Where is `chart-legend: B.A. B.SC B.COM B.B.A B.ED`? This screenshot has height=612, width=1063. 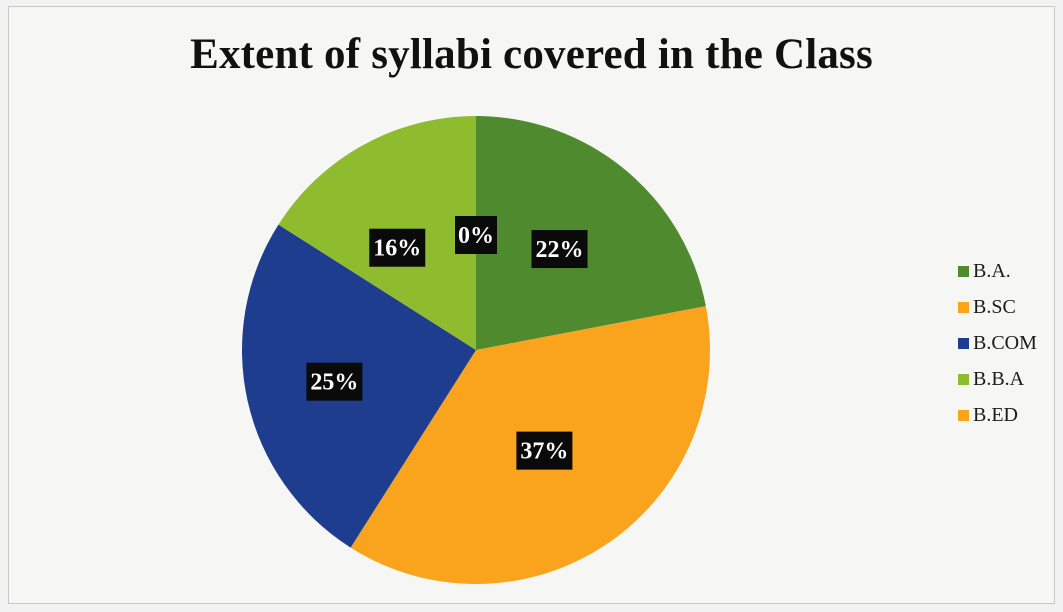
chart-legend: B.A. B.SC B.COM B.B.A B.ED is located at coordinates (997, 343).